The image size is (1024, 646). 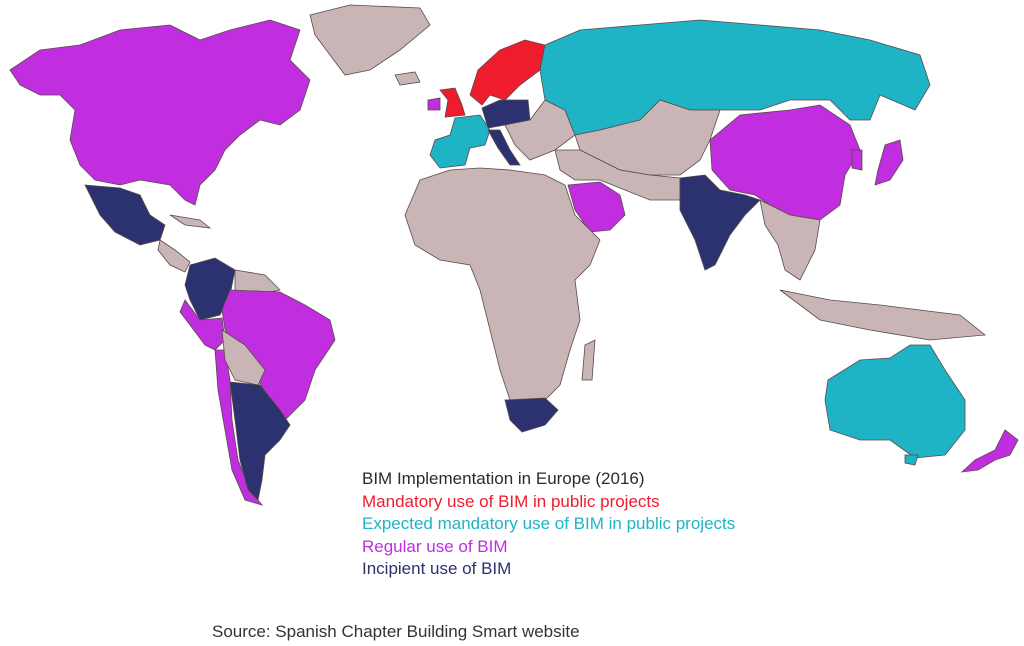 What do you see at coordinates (434, 104) in the screenshot?
I see `region-ireland` at bounding box center [434, 104].